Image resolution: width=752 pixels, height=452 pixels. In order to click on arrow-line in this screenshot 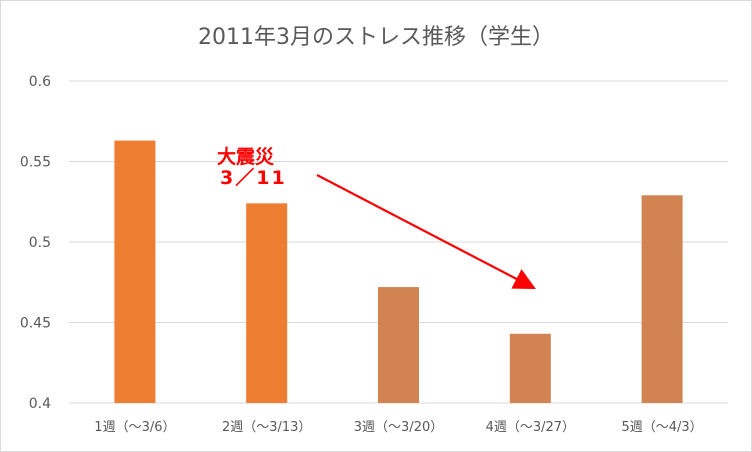, I will do `click(426, 232)`.